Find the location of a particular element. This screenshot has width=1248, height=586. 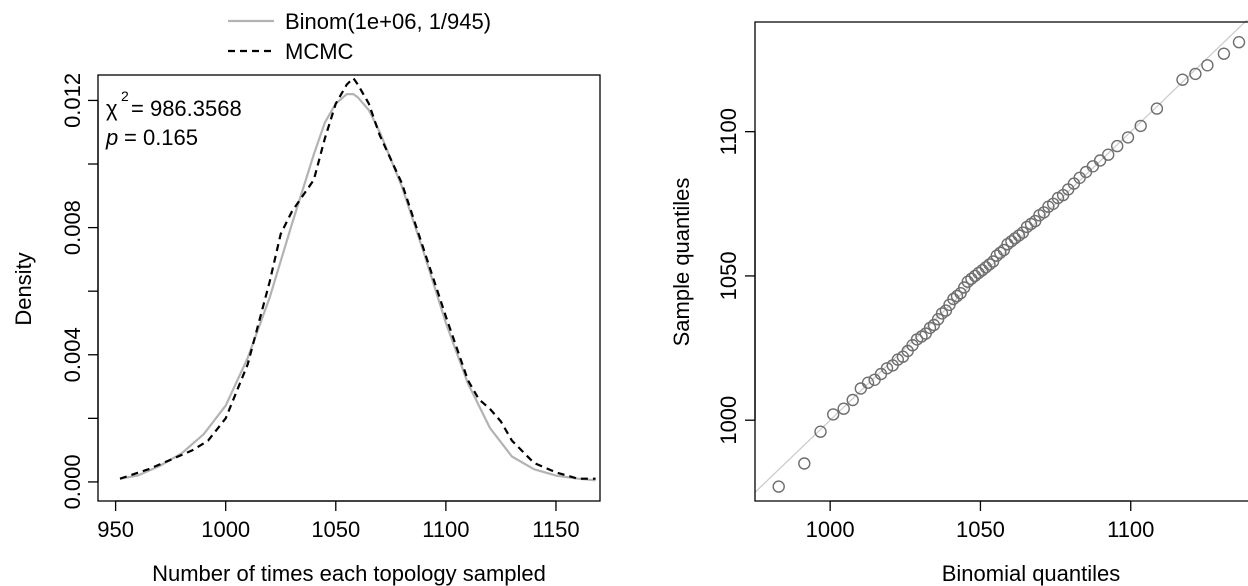

density-x-tick-label: 1150 is located at coordinates (555, 529).